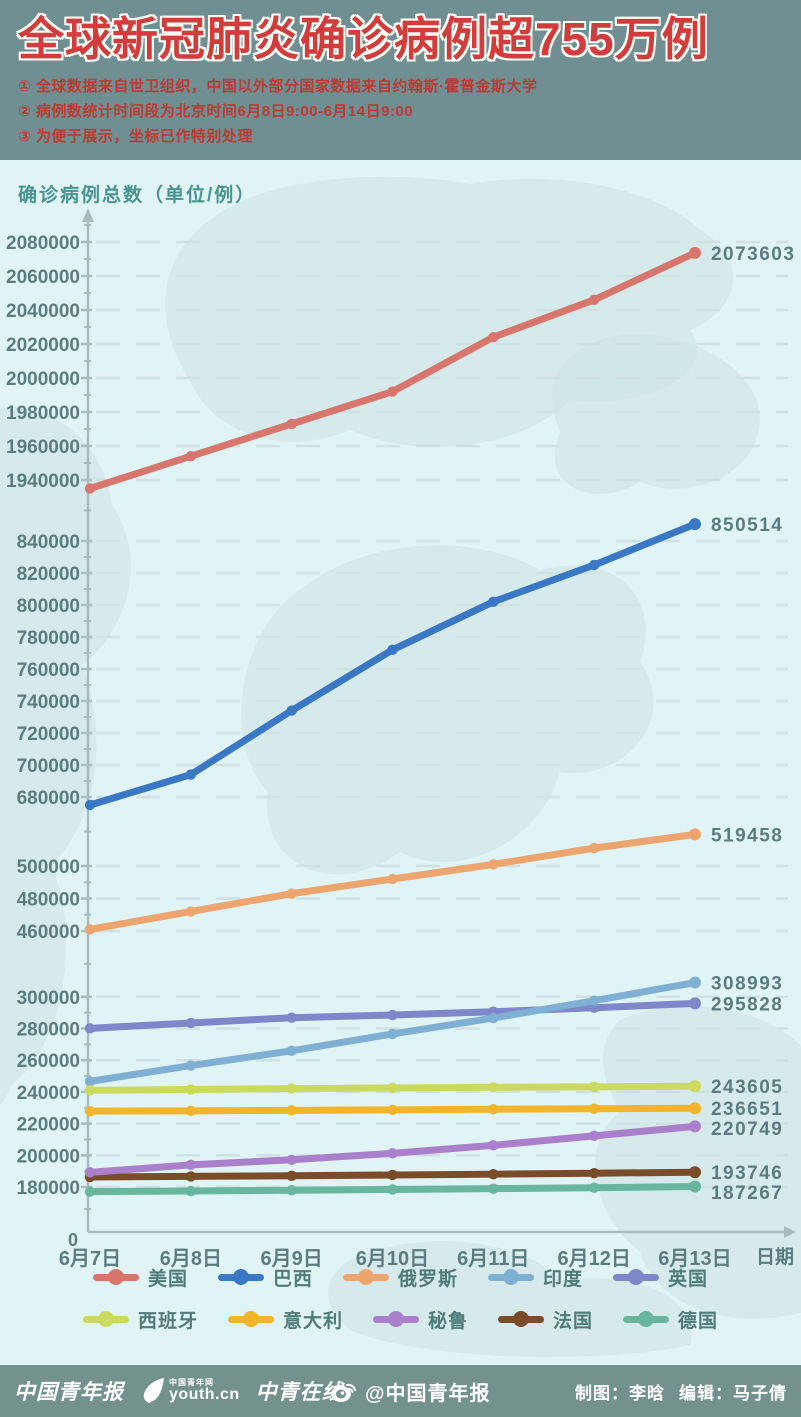 The width and height of the screenshot is (801, 1417). I want to click on legend-marker-spain, so click(105, 1319).